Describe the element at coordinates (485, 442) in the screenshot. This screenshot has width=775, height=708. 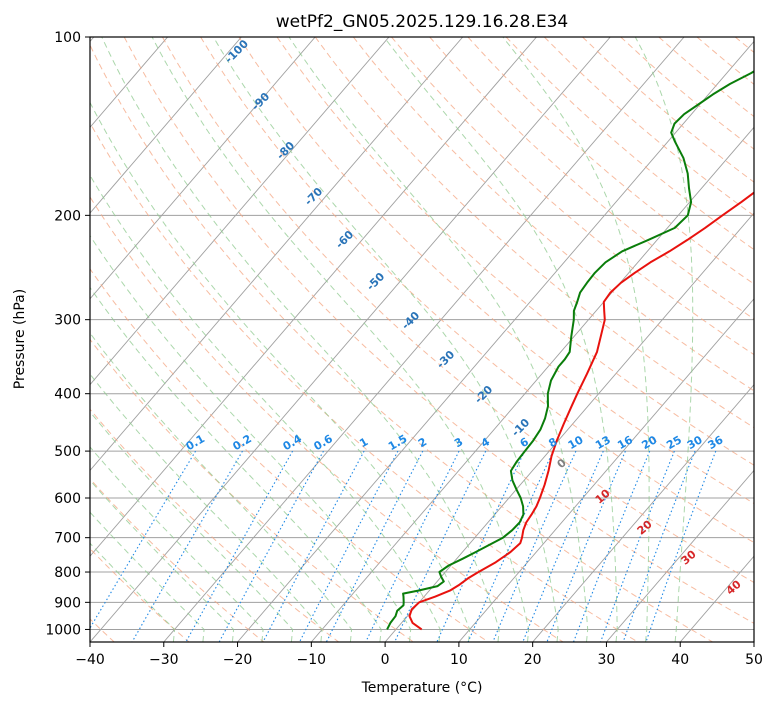
I see `mixing-ratio-label: 4` at that location.